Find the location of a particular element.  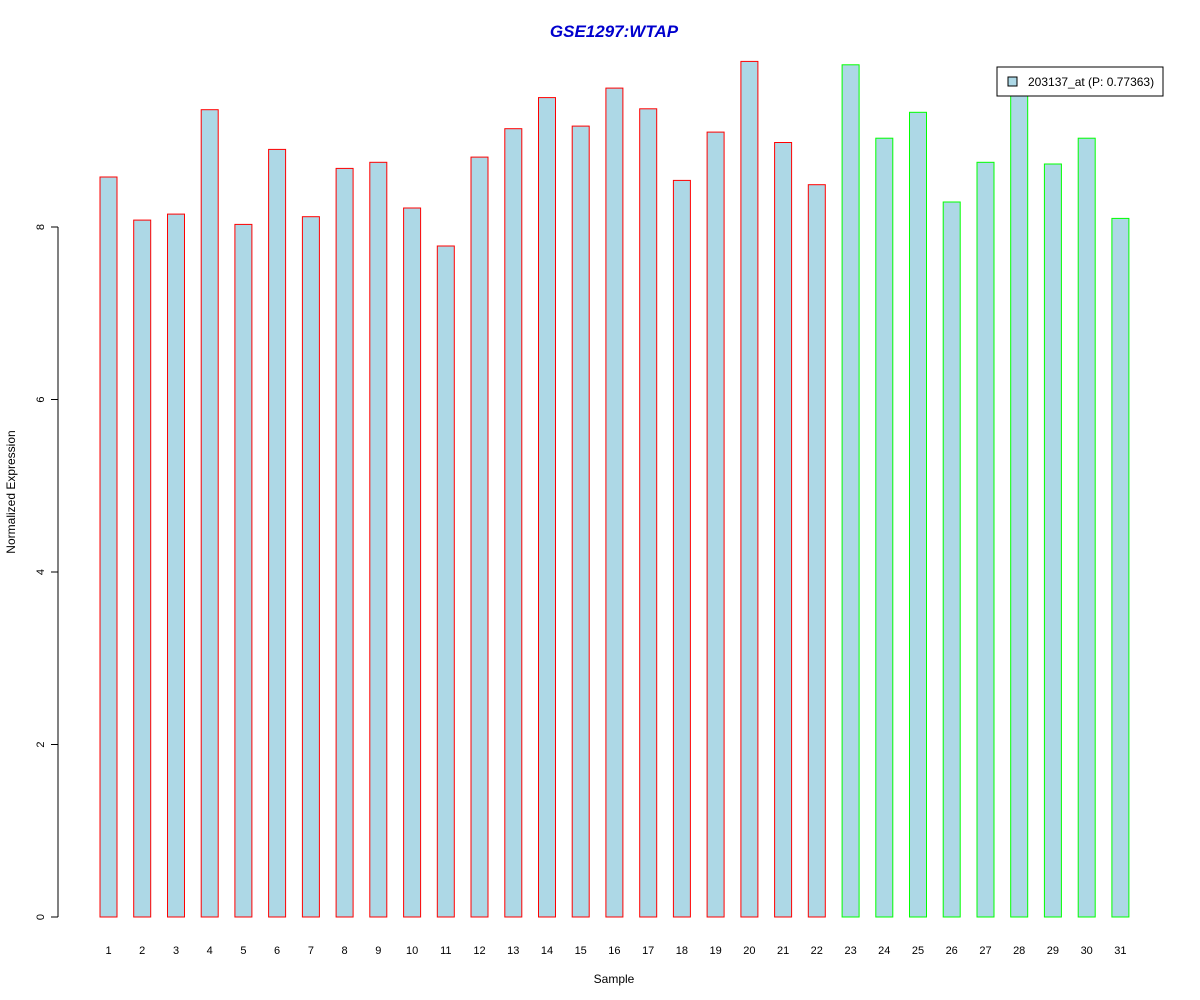

legend-label: 203137_at (P: 0.77363) is located at coordinates (1091, 82).